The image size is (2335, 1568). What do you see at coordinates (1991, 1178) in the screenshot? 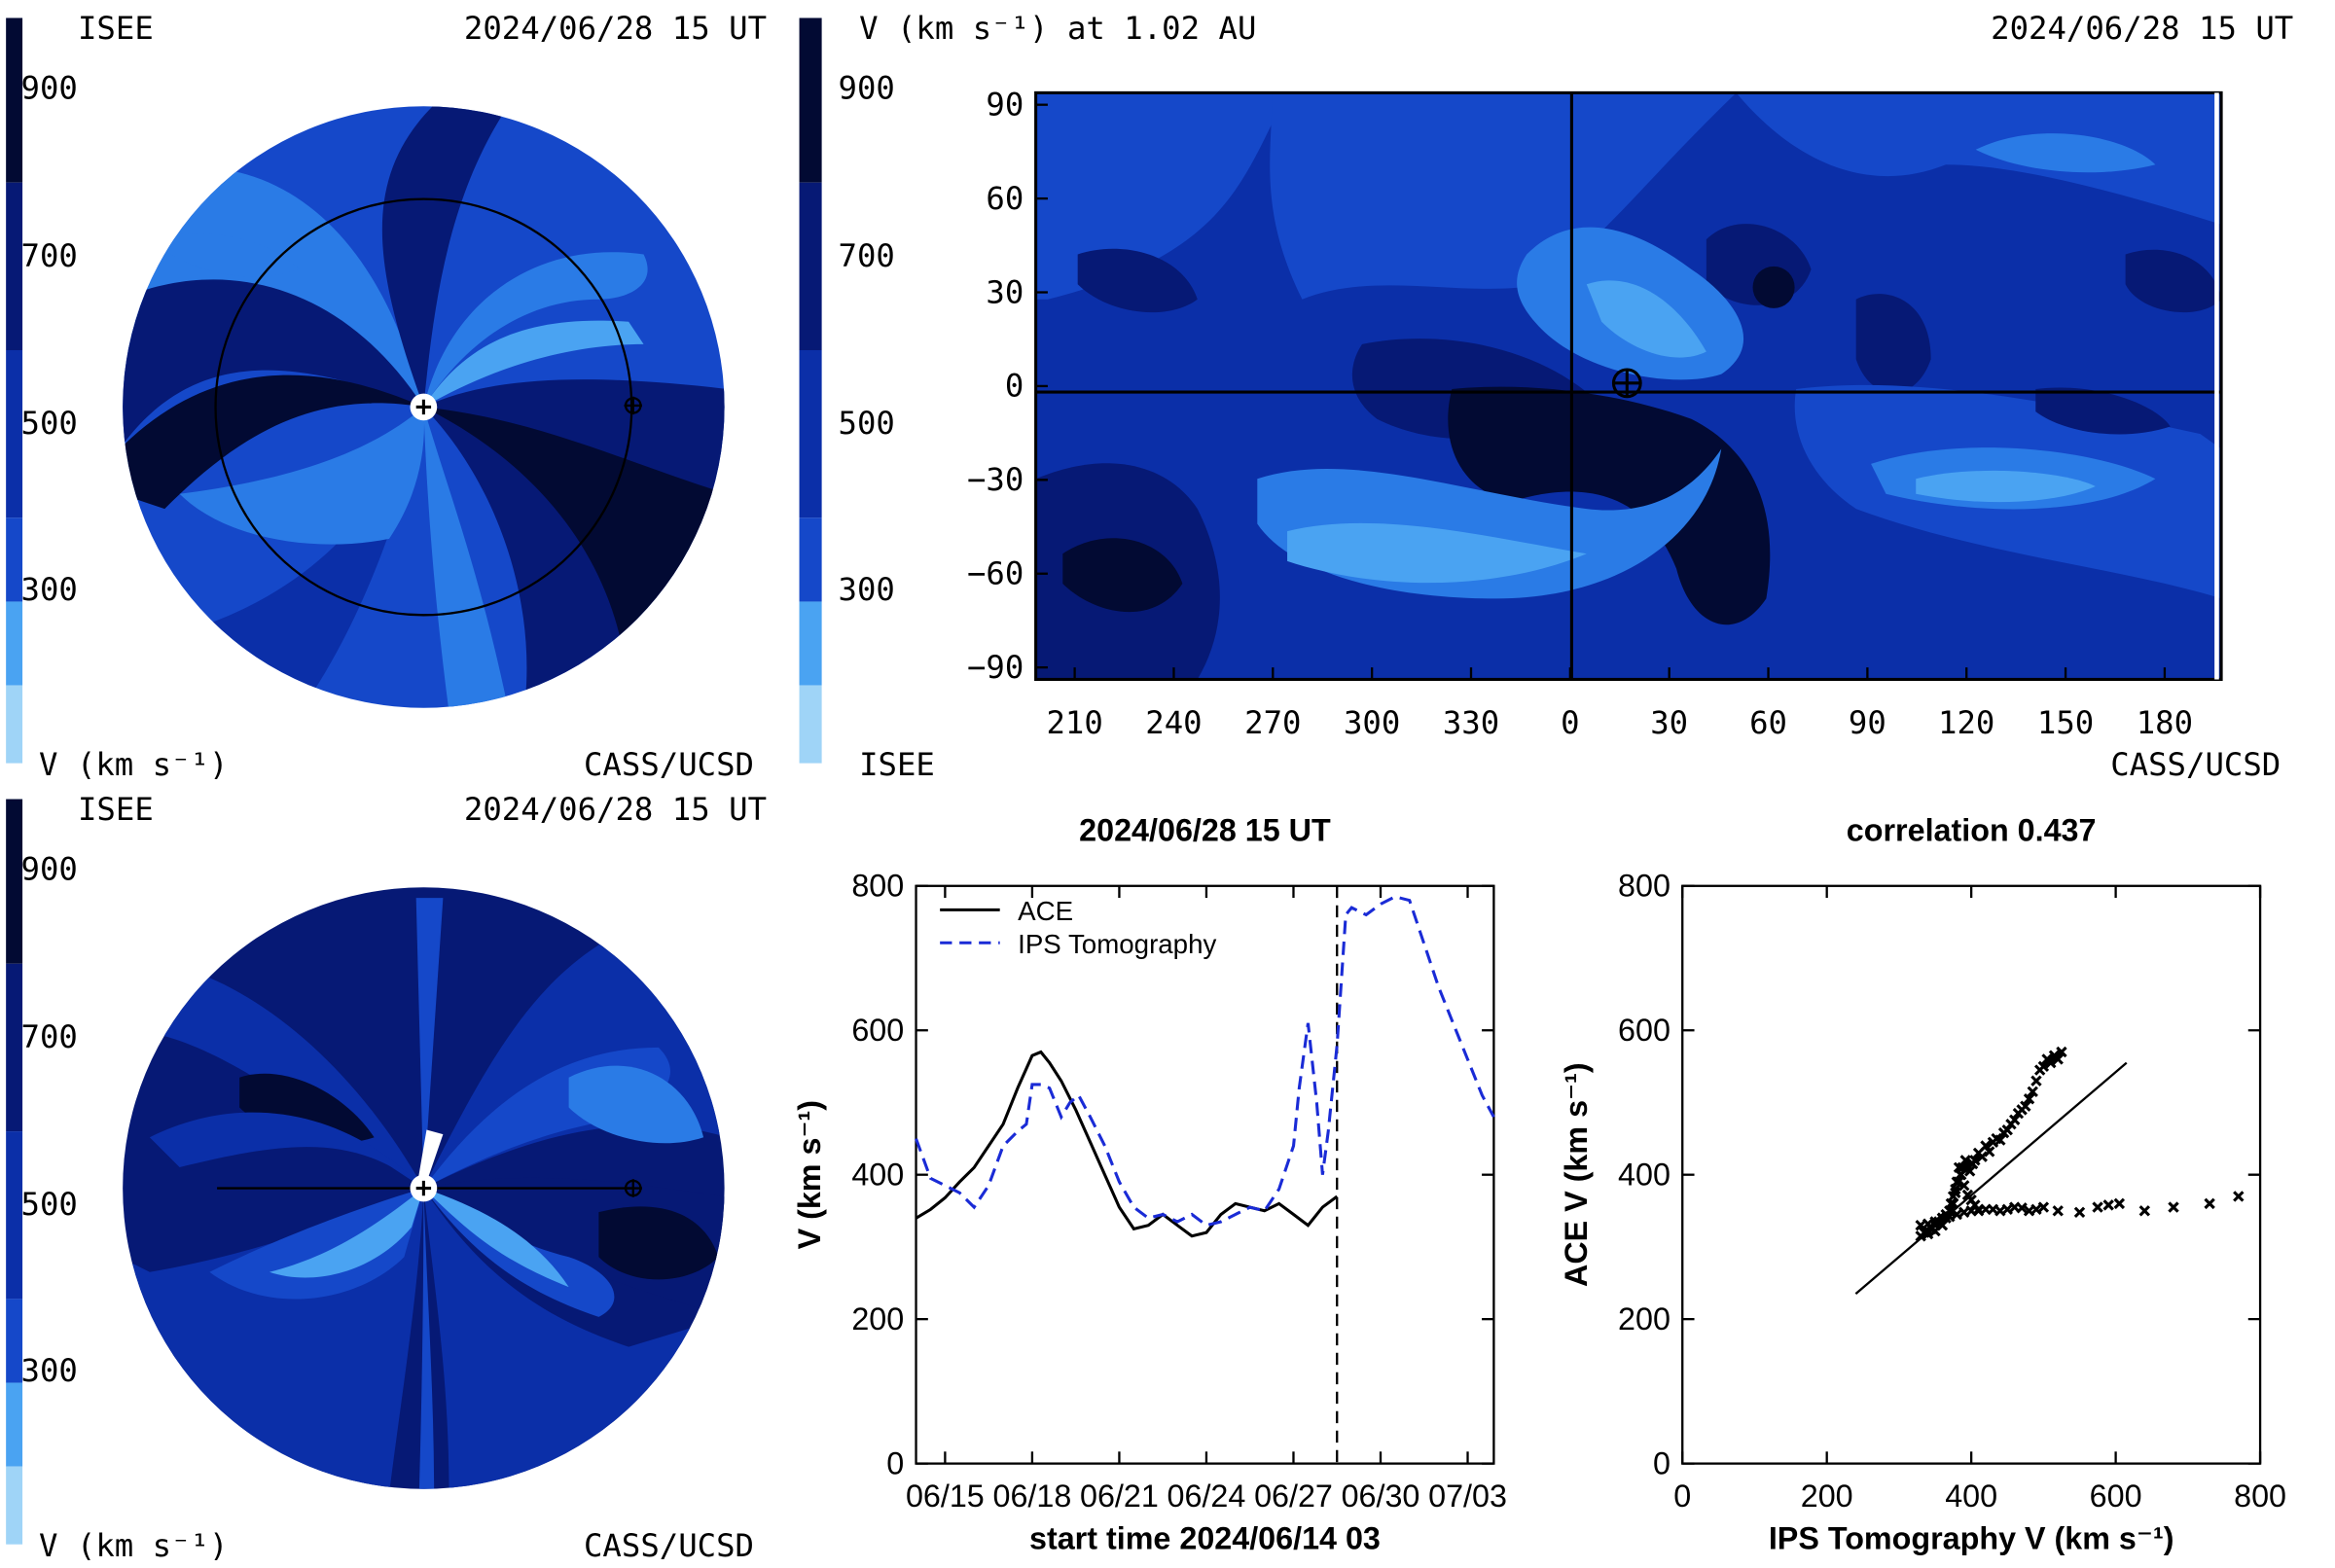
I see `sc-fit-line` at bounding box center [1991, 1178].